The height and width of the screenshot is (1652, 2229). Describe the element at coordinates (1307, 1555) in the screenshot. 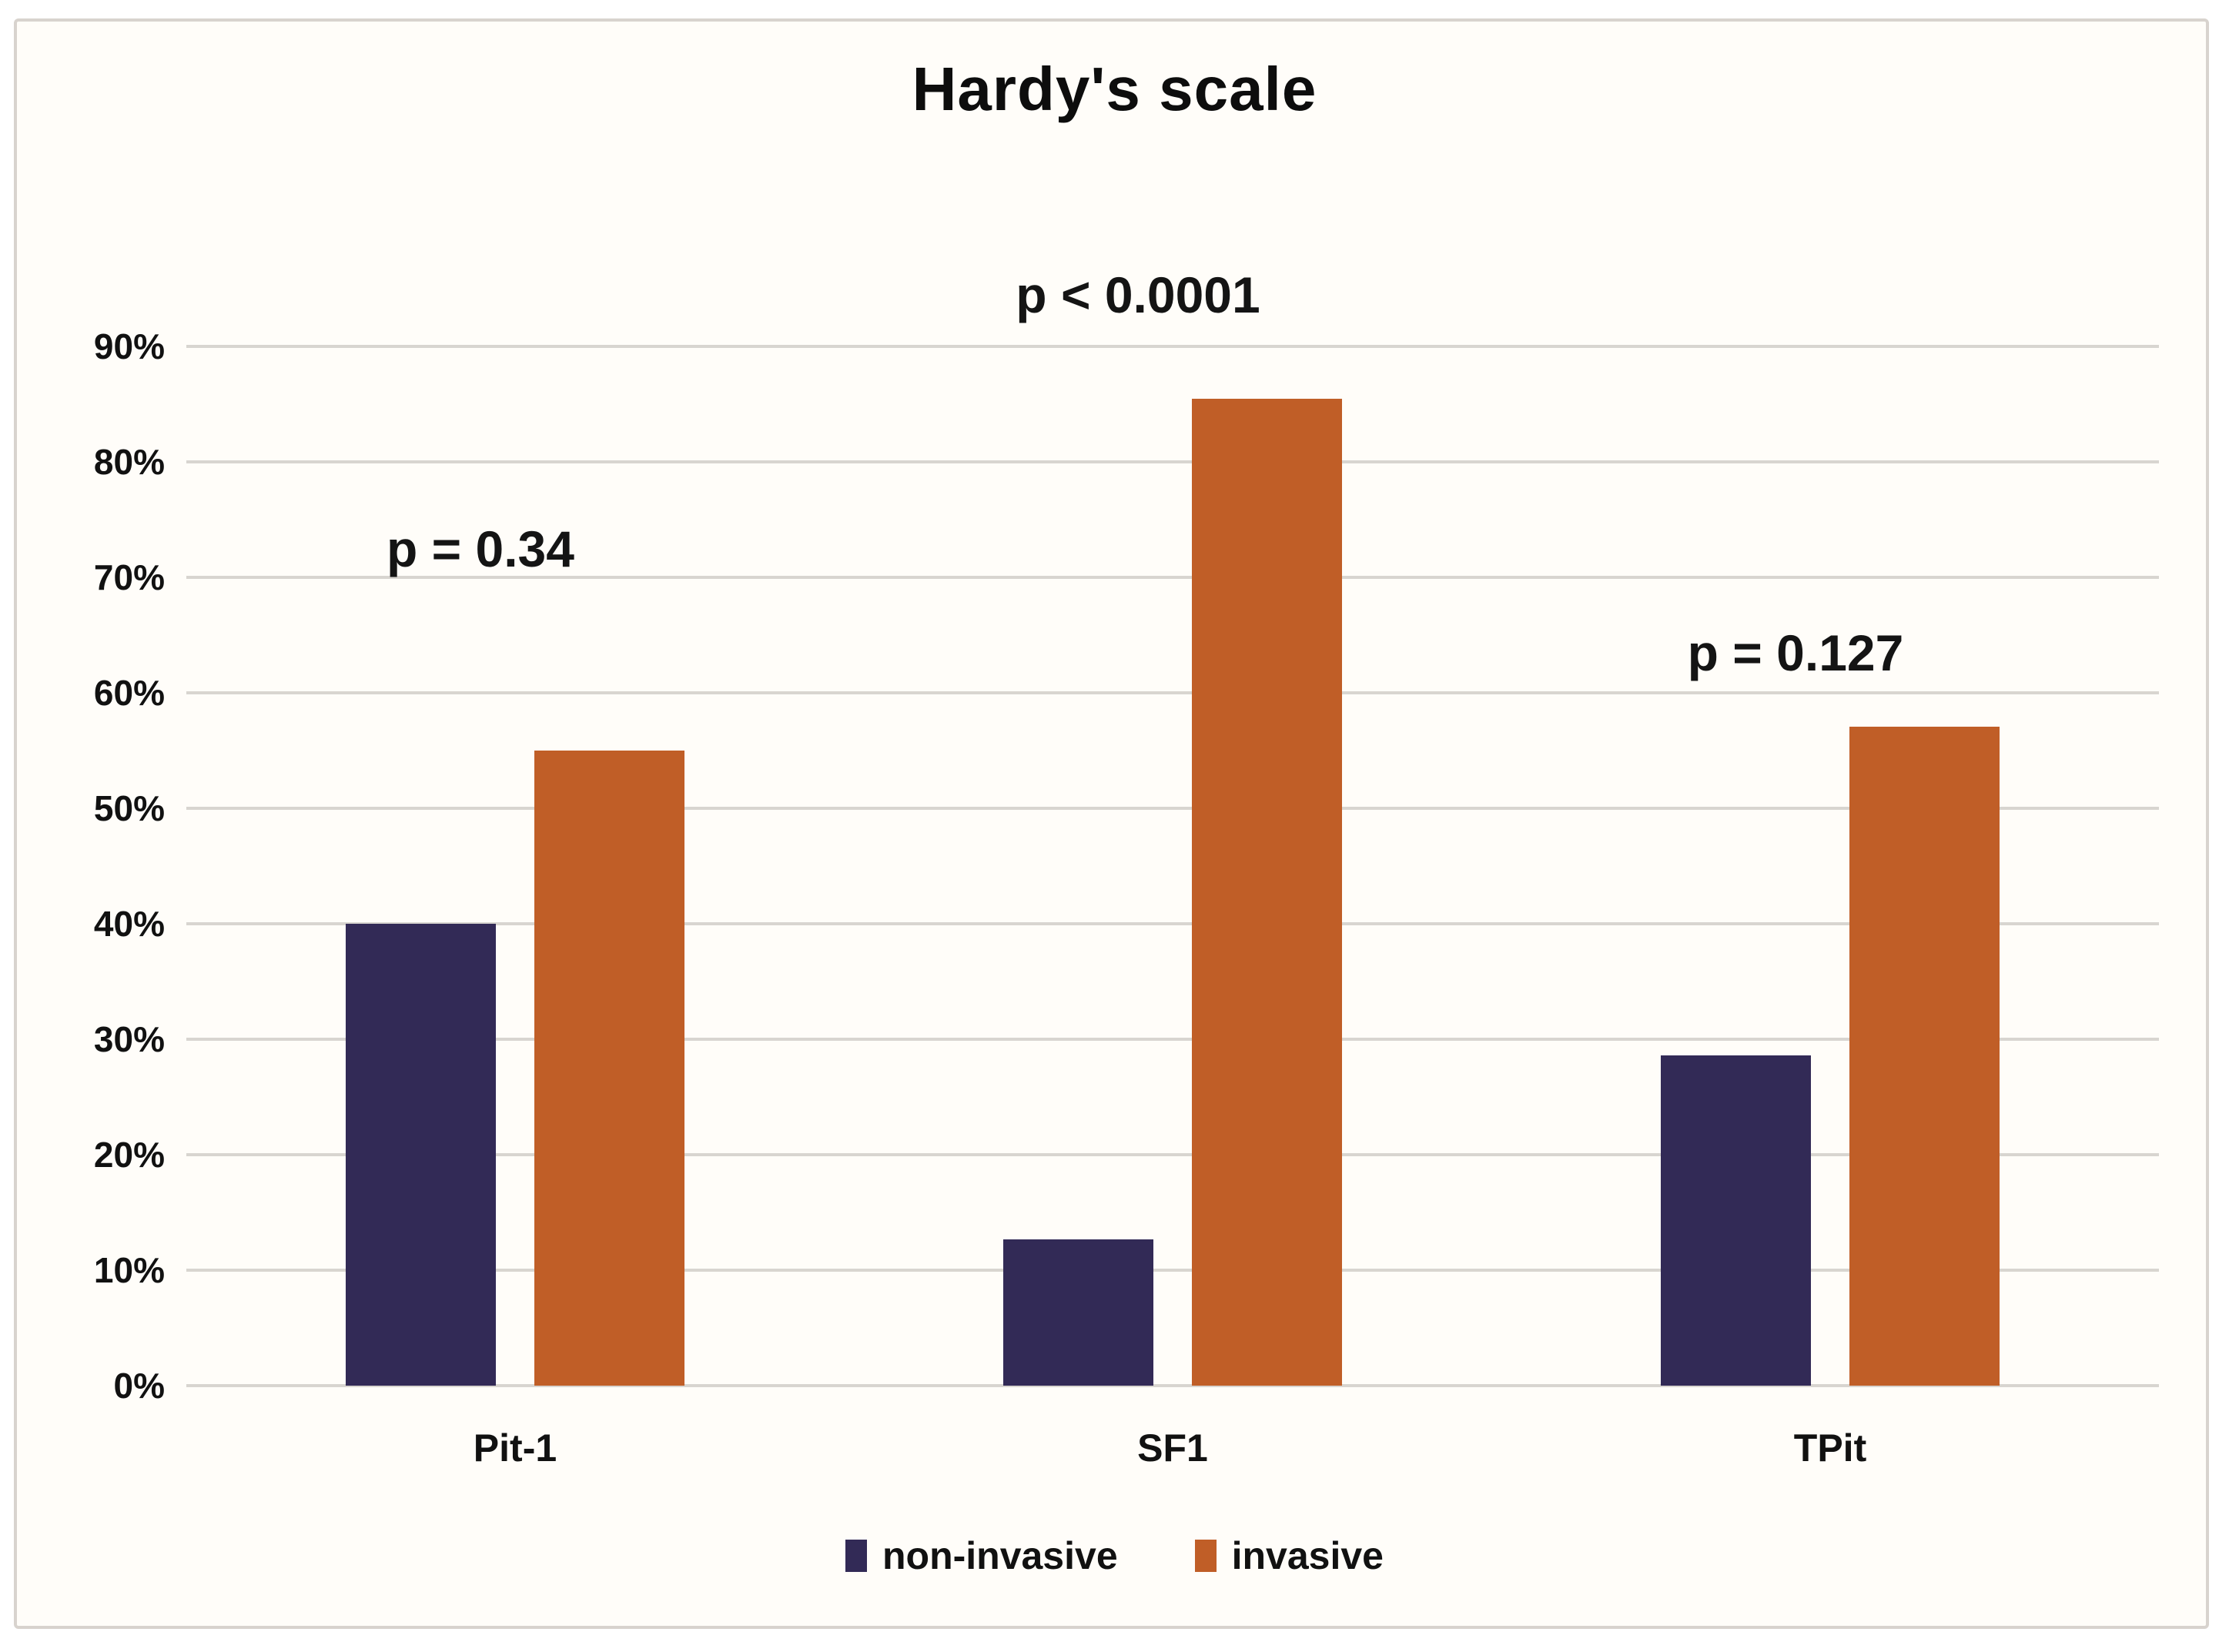

I see `legend-label: invasive` at that location.